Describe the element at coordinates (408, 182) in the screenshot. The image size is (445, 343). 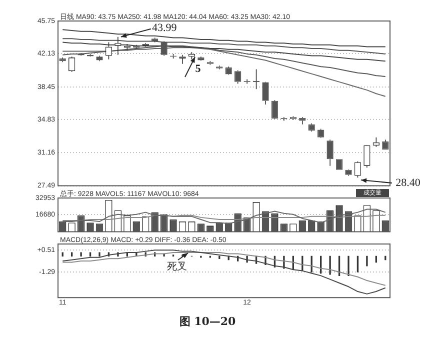
I see `text: 28.40` at that location.